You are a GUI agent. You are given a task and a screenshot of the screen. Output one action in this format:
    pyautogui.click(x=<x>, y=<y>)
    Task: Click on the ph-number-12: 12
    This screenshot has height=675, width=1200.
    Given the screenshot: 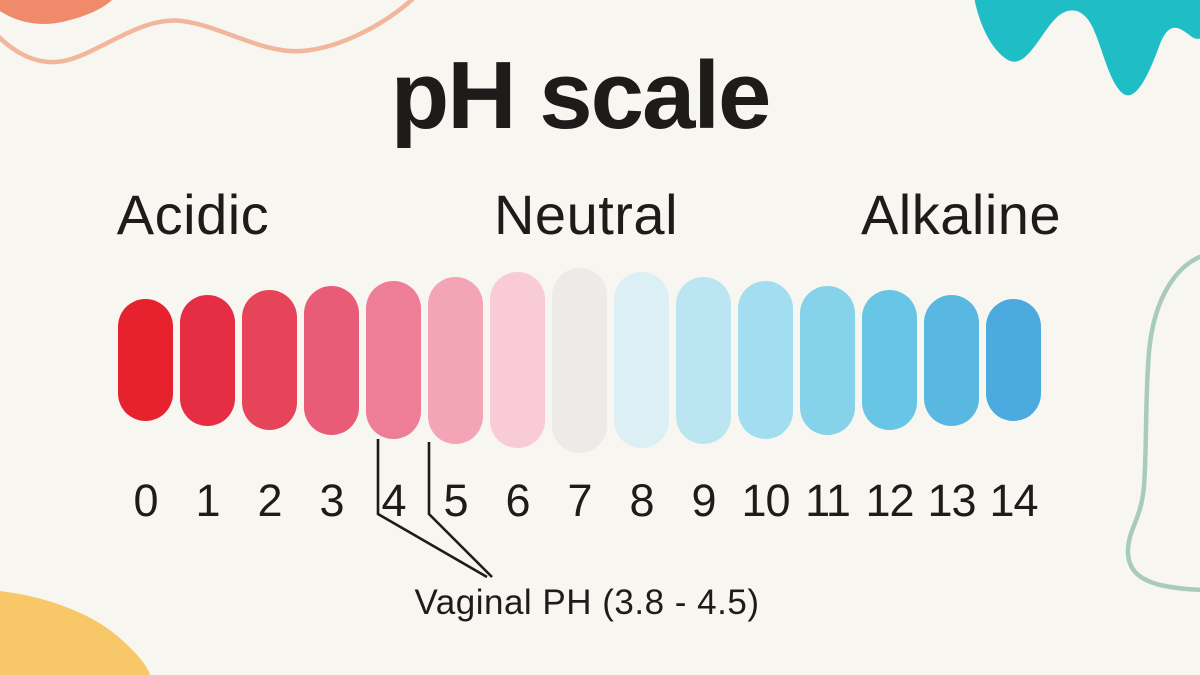 What is the action you would take?
    pyautogui.click(x=889, y=500)
    